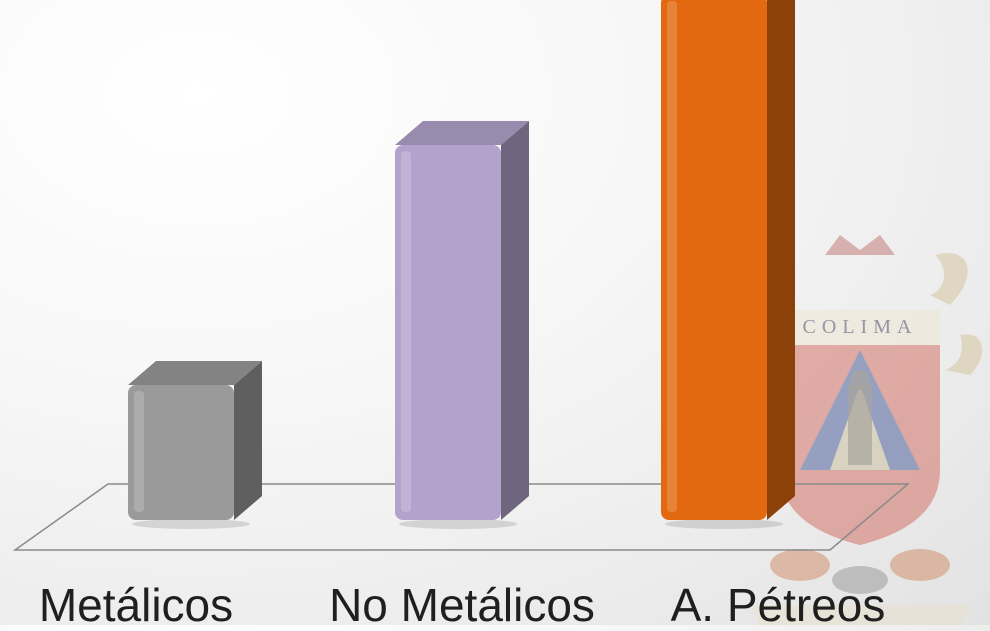 The image size is (990, 631). I want to click on bar-metalicos, so click(195, 445).